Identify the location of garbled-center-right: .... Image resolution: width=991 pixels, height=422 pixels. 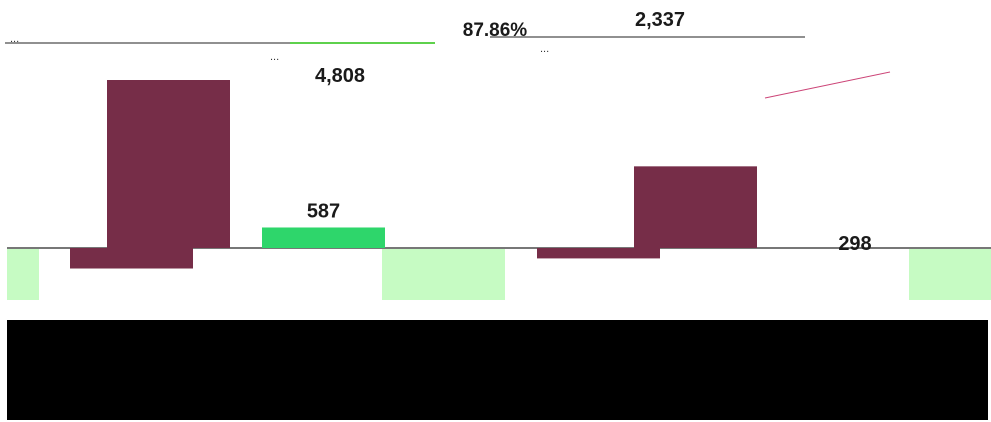
(544, 49).